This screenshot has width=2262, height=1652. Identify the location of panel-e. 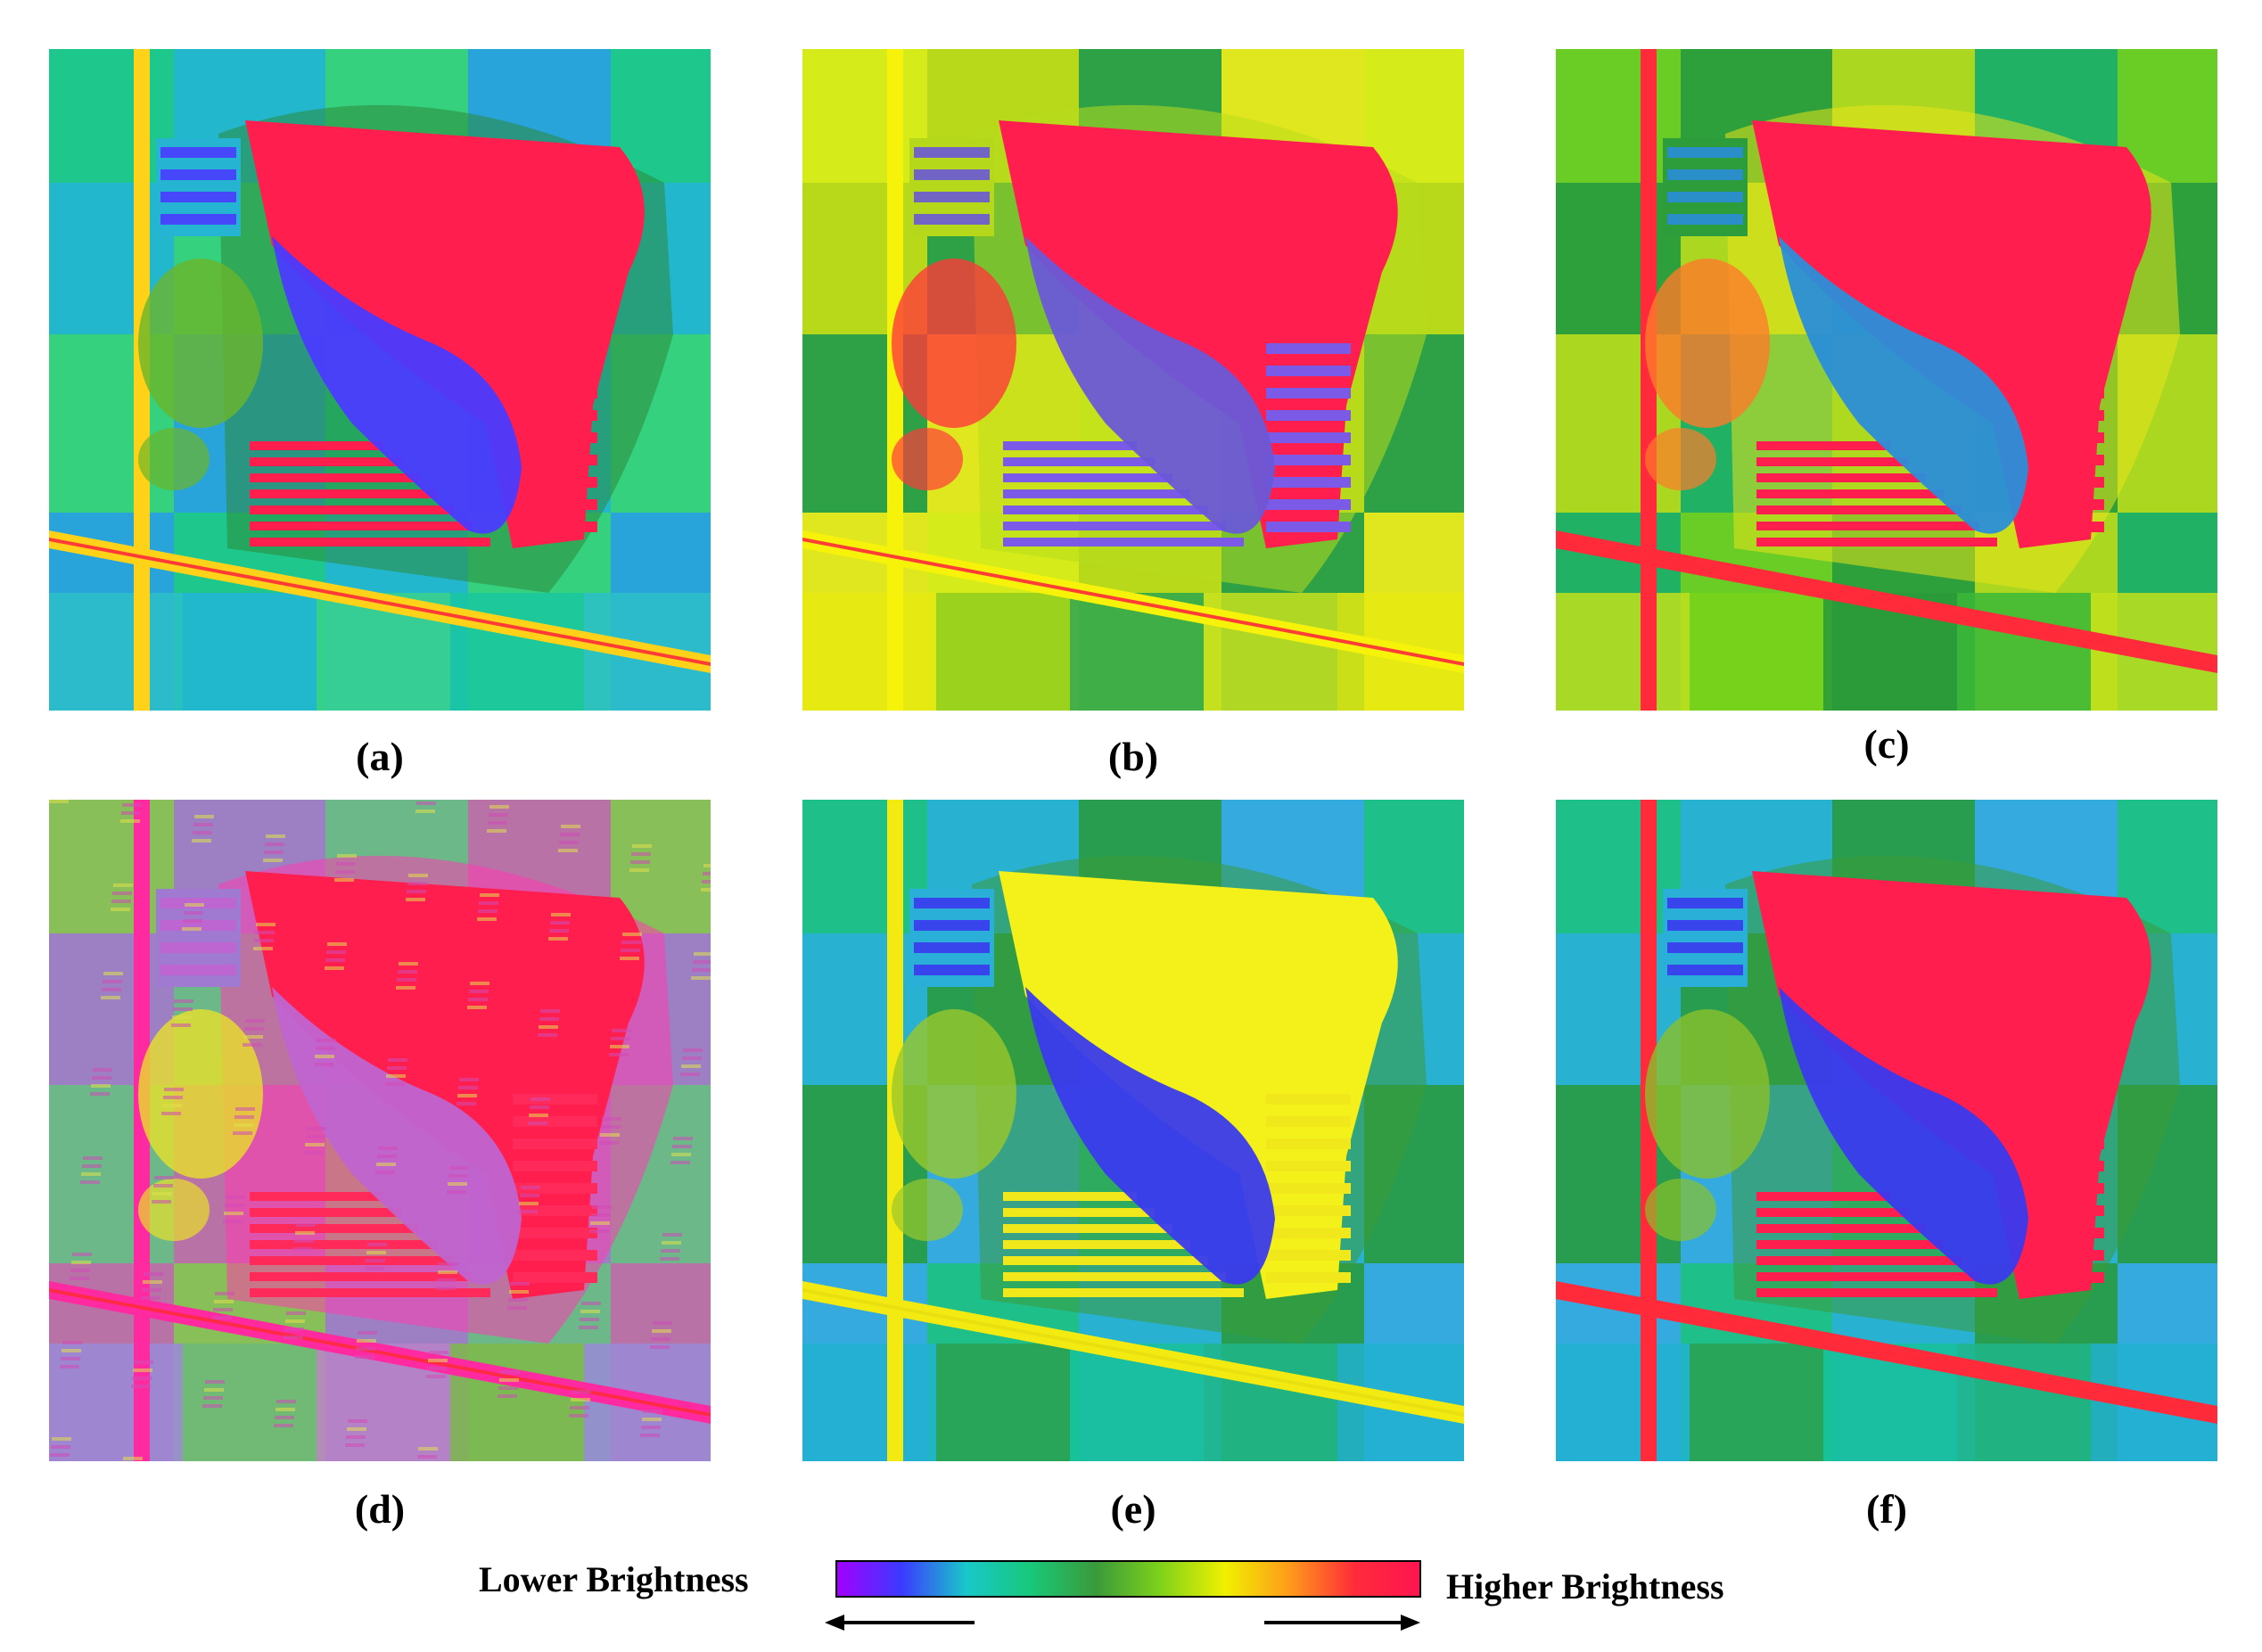
(1133, 1130).